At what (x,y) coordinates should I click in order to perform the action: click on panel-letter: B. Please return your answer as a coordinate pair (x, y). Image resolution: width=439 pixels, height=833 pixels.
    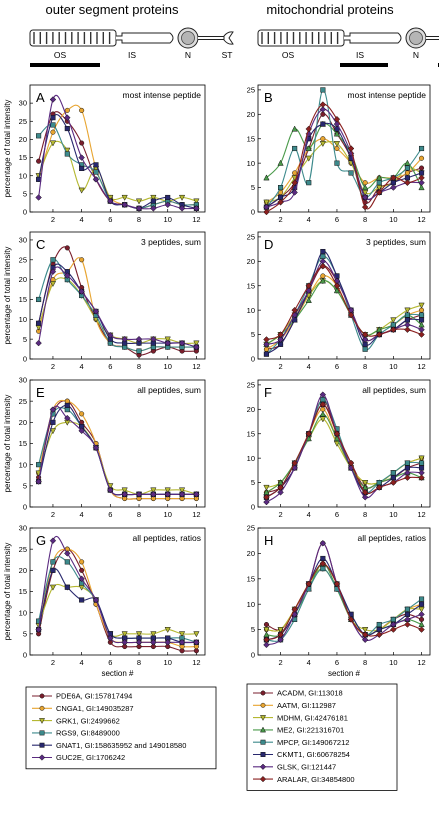
    Looking at the image, I should click on (268, 97).